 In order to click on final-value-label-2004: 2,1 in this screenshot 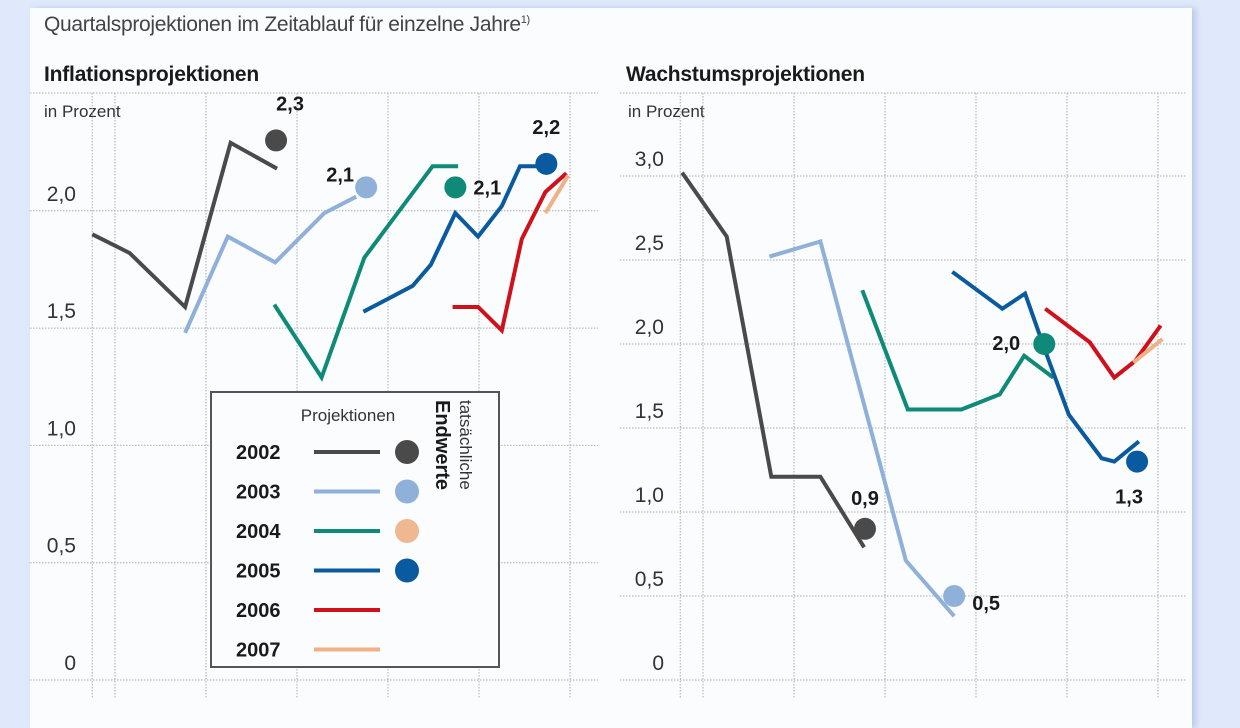, I will do `click(487, 188)`.